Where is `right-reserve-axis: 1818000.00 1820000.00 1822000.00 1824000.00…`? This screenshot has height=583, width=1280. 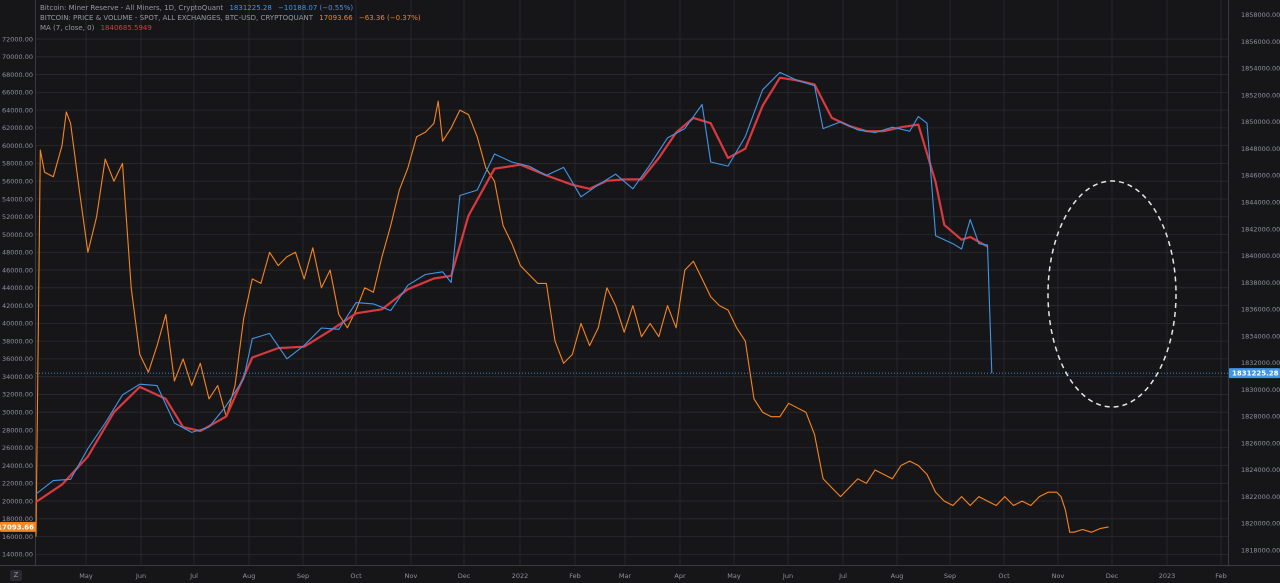
right-reserve-axis: 1818000.00 1820000.00 1822000.00 1824000.00… is located at coordinates (1260, 282).